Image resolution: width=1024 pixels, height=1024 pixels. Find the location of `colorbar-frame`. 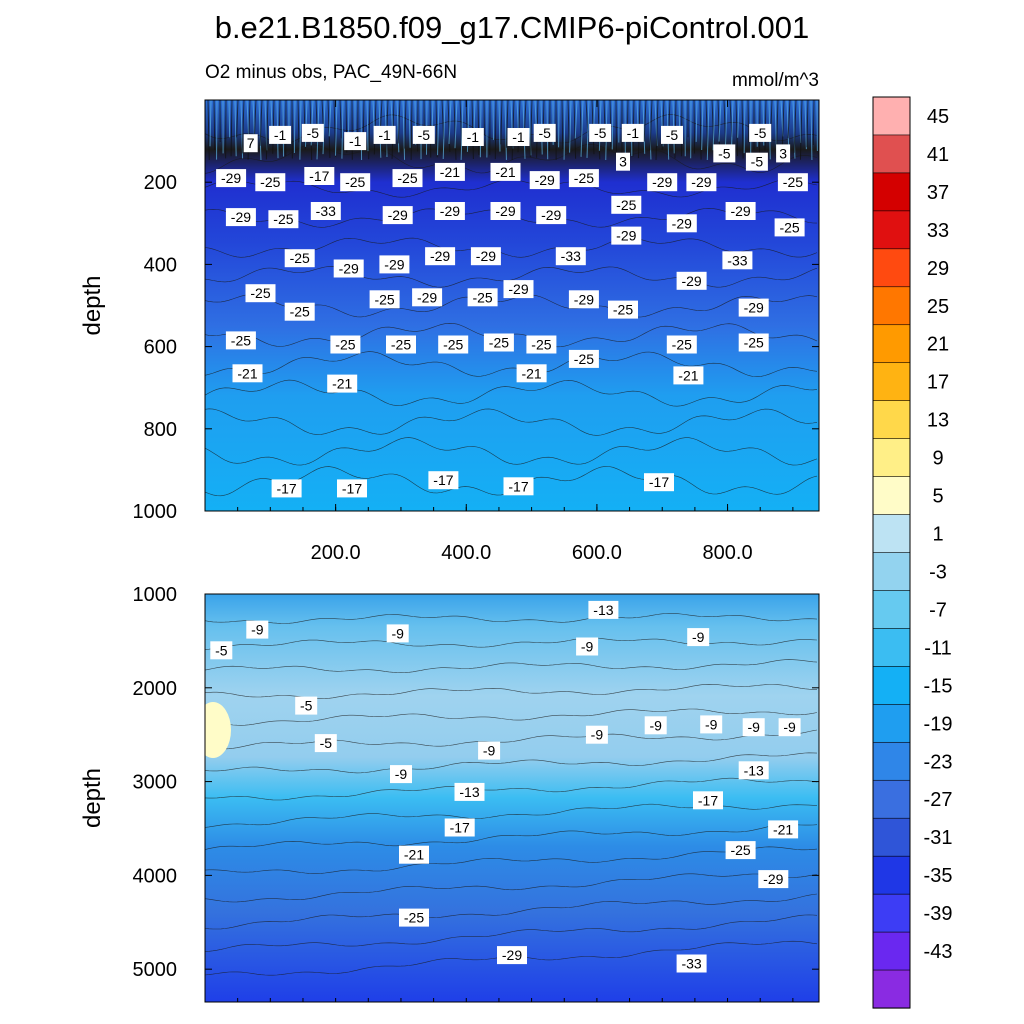

colorbar-frame is located at coordinates (891, 552).